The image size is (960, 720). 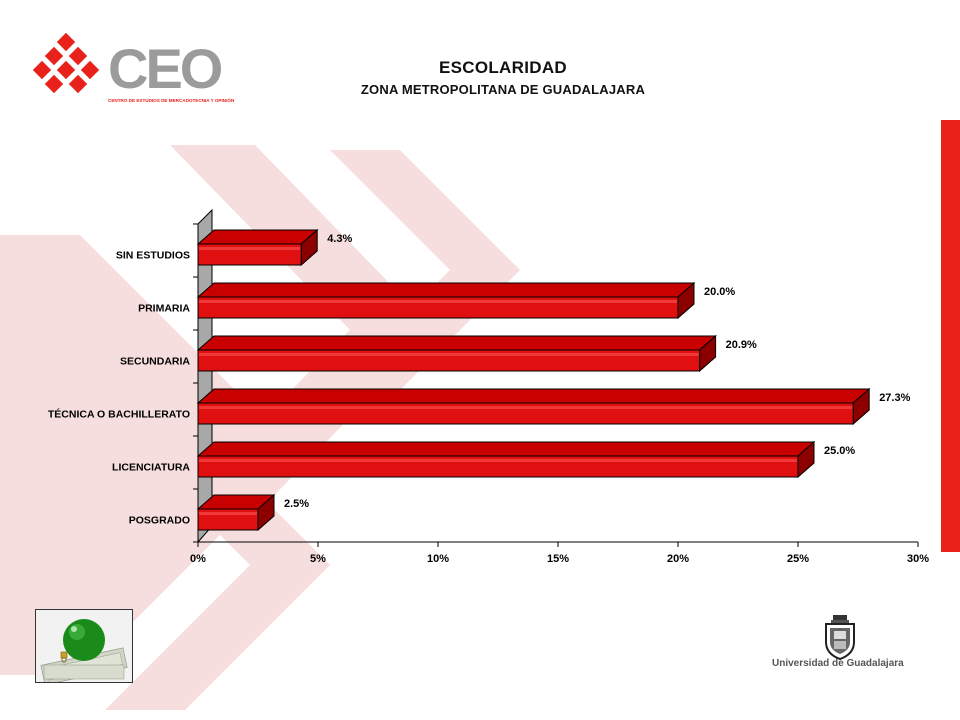 What do you see at coordinates (719, 292) in the screenshot?
I see `data-label: 20.0%` at bounding box center [719, 292].